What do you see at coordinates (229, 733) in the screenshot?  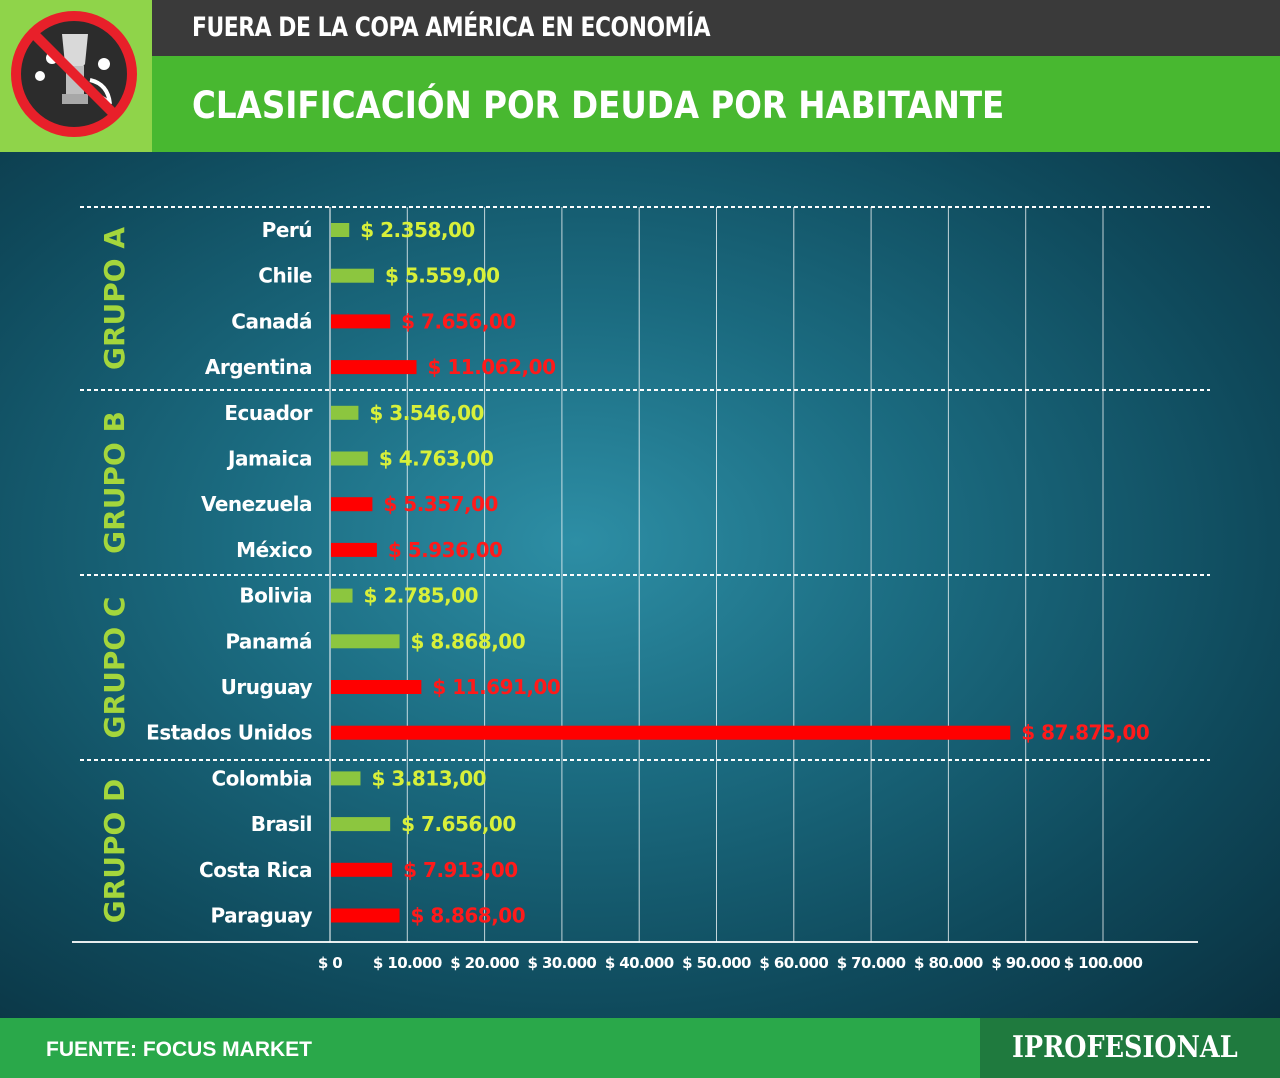 I see `country-label: Estados Unidos` at bounding box center [229, 733].